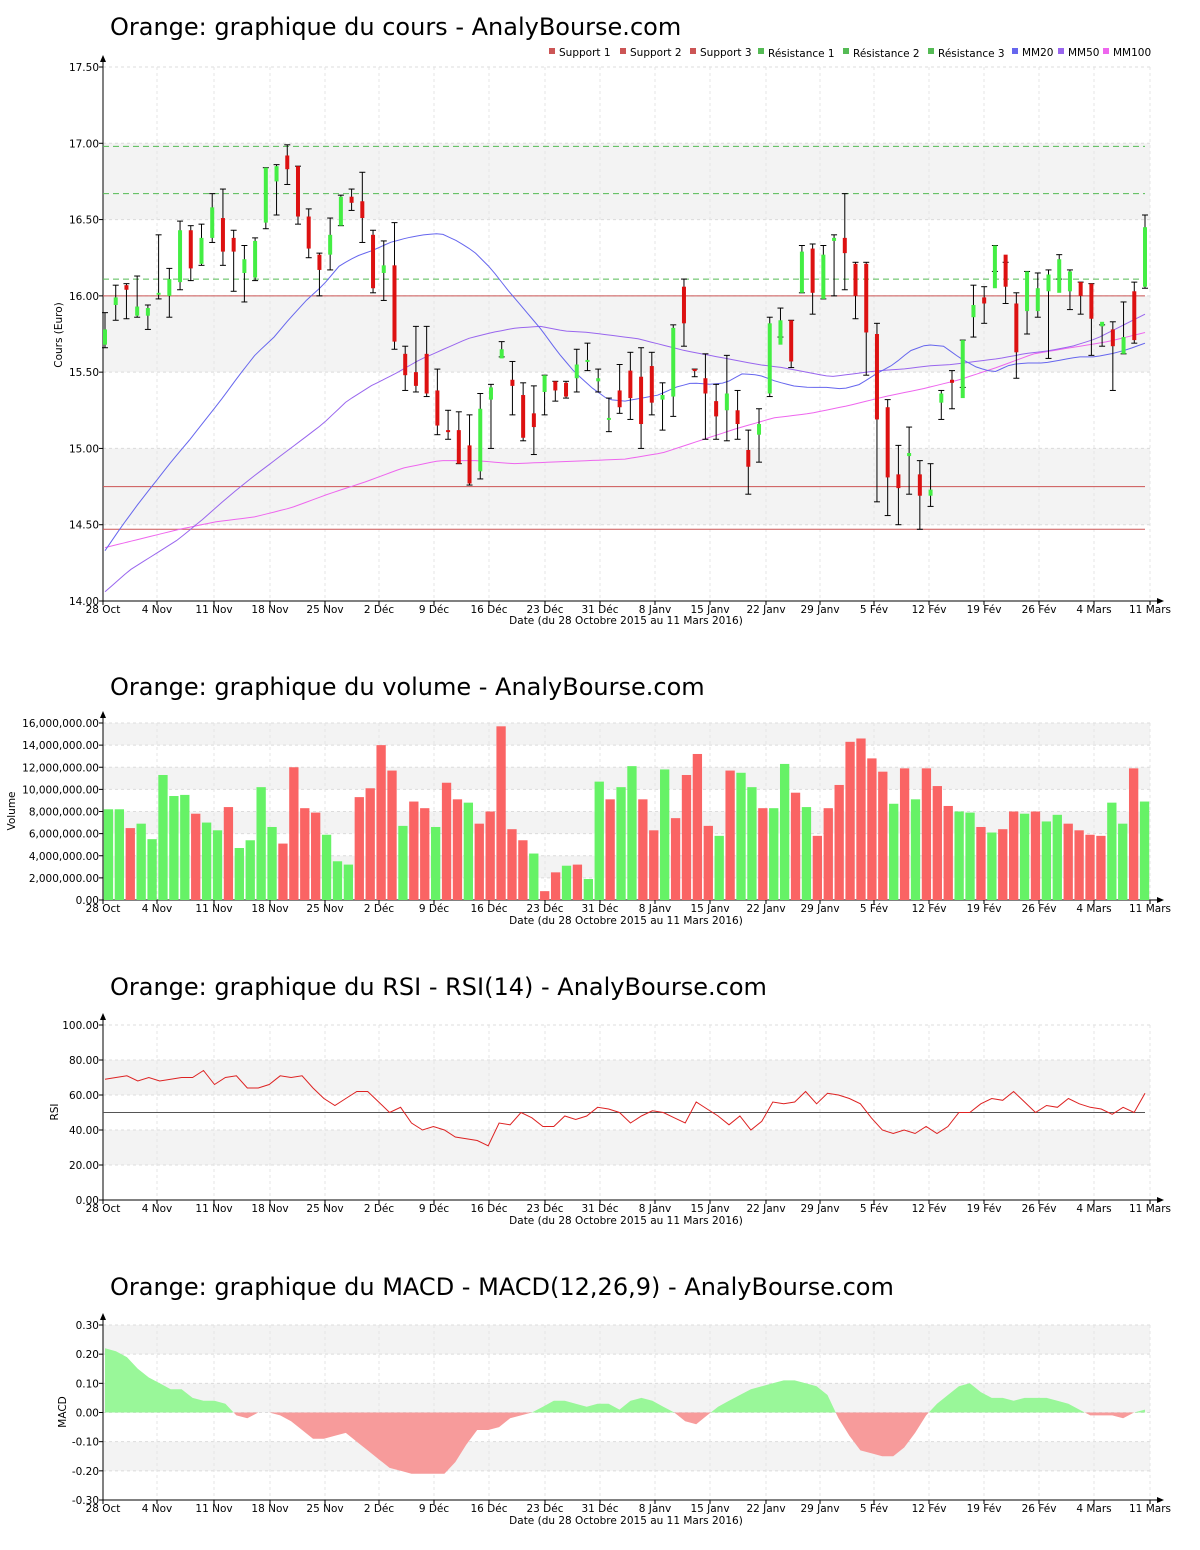 This screenshot has height=1550, width=1200. What do you see at coordinates (87, 901) in the screenshot?
I see `y-tick-label: 0.00` at bounding box center [87, 901].